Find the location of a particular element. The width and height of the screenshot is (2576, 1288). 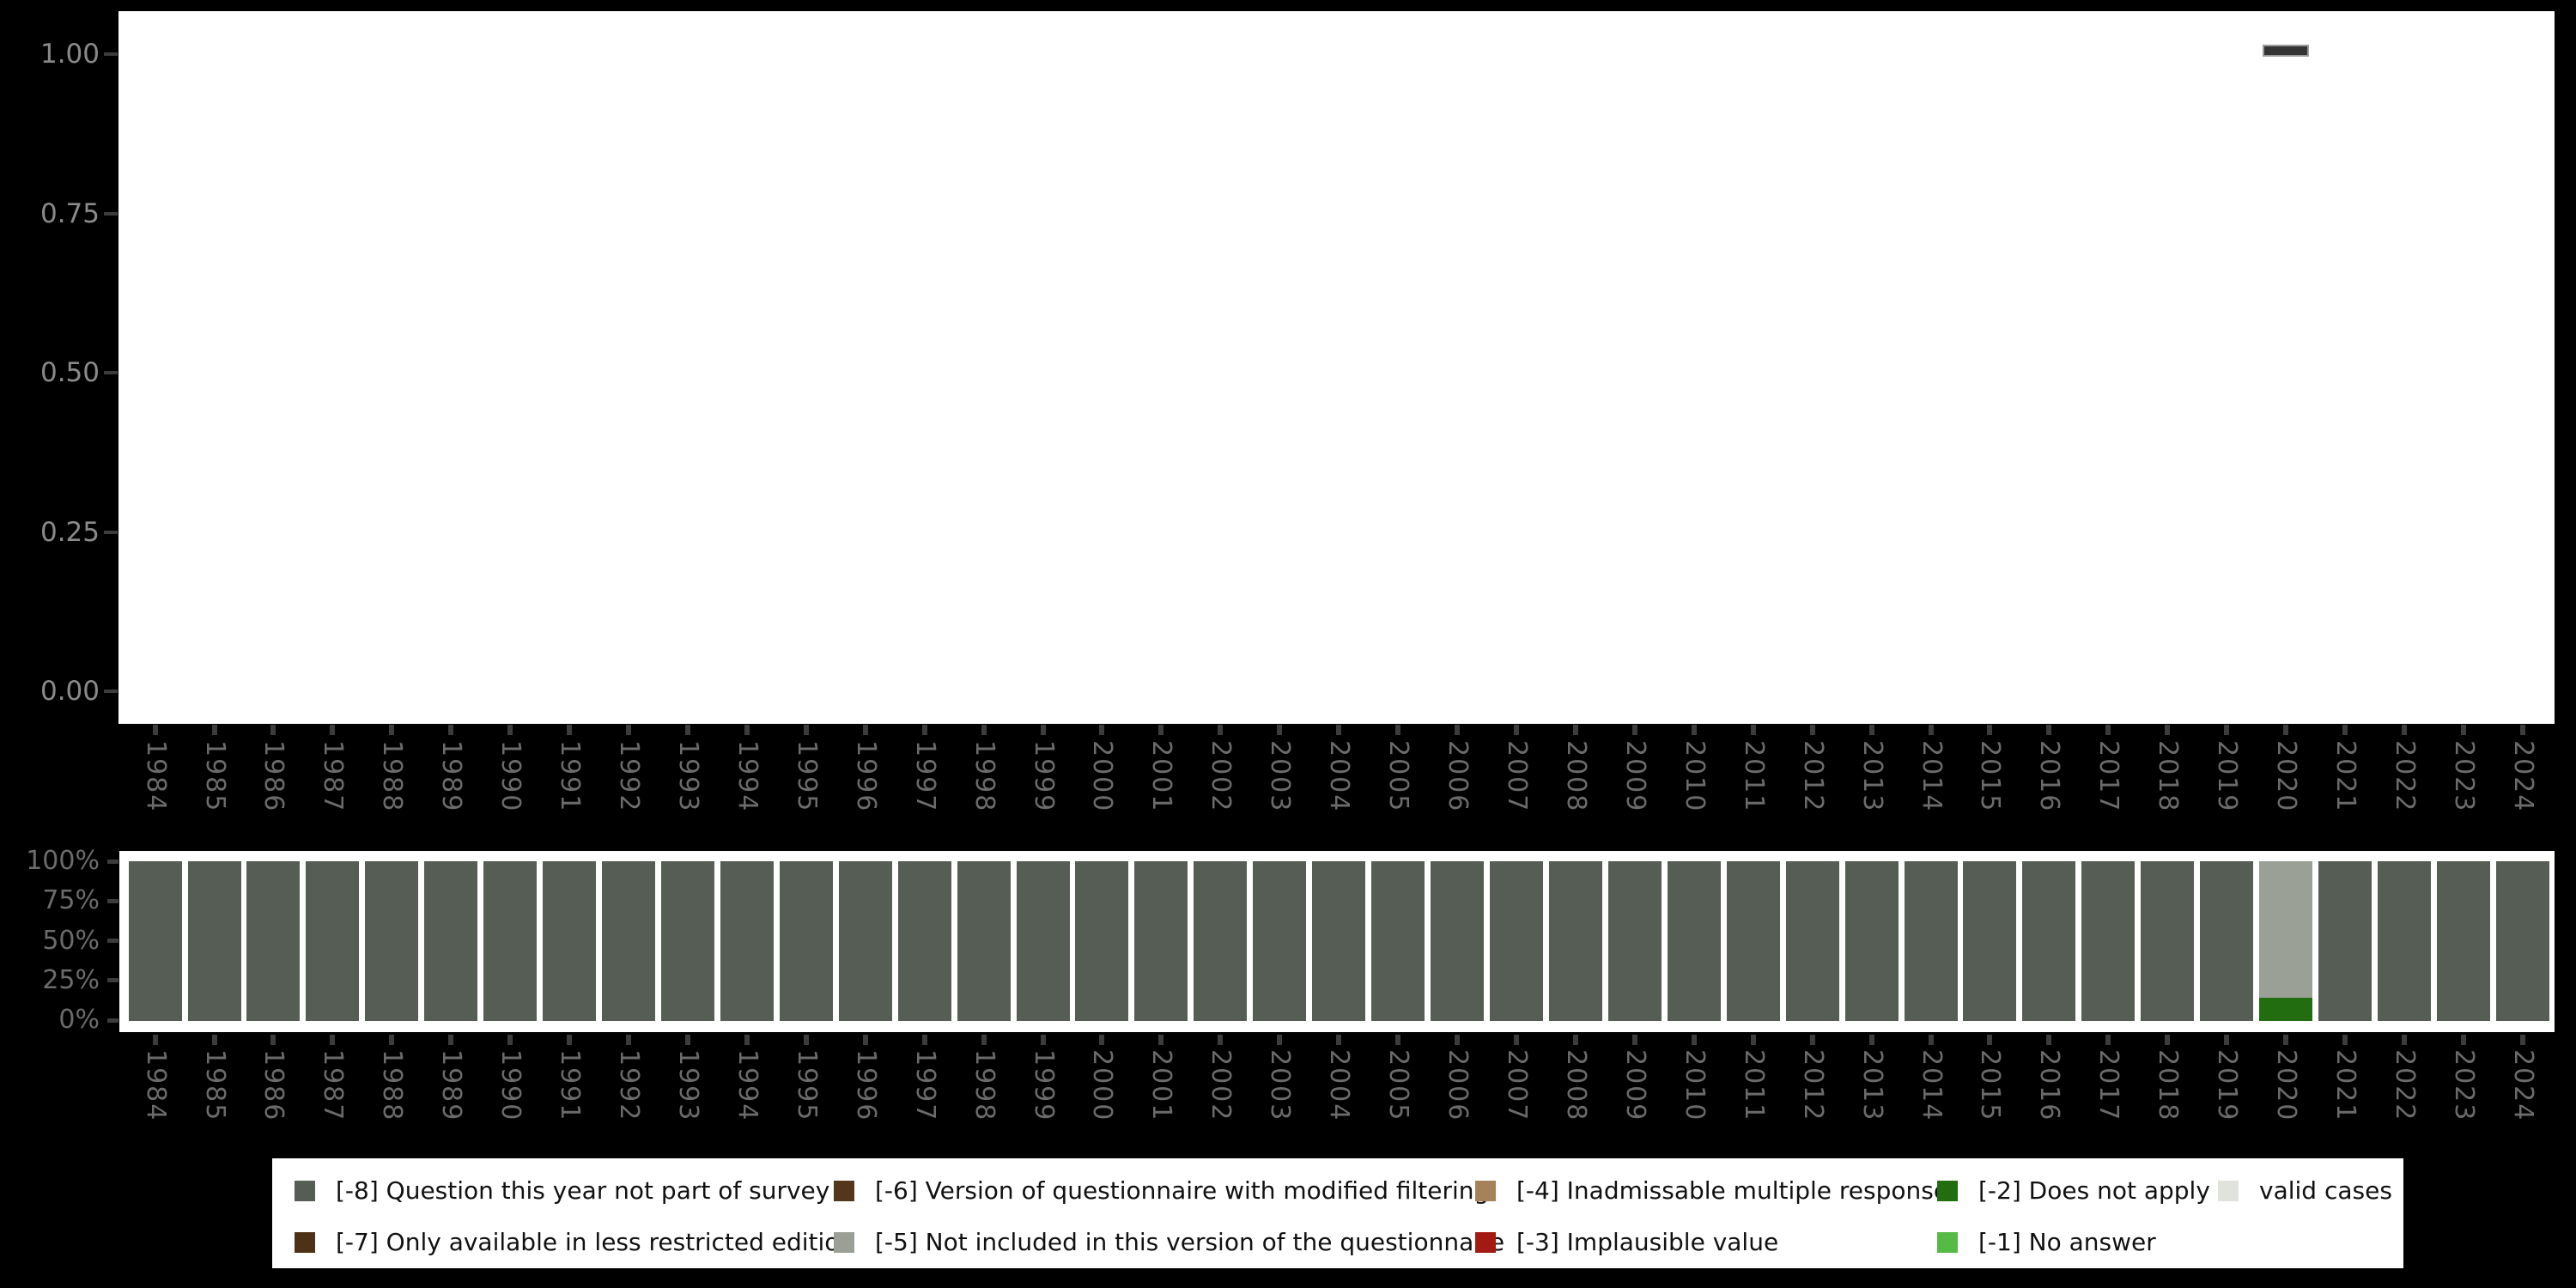

x-axis-year-label: 2004 is located at coordinates (1339, 1085).